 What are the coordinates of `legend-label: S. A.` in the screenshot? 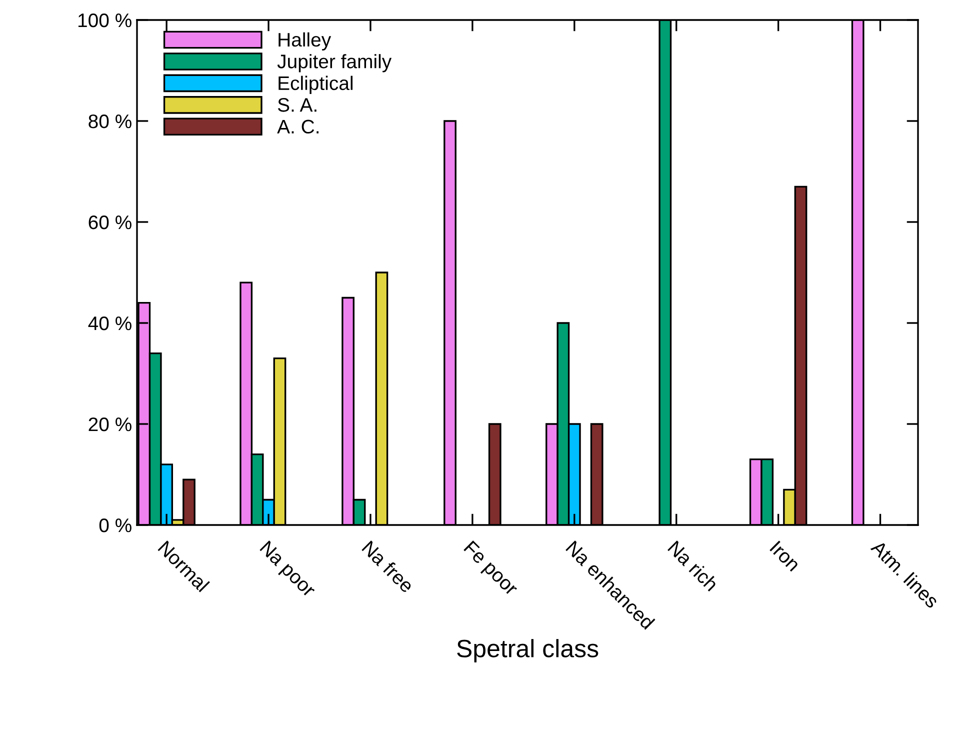 It's located at (297, 105).